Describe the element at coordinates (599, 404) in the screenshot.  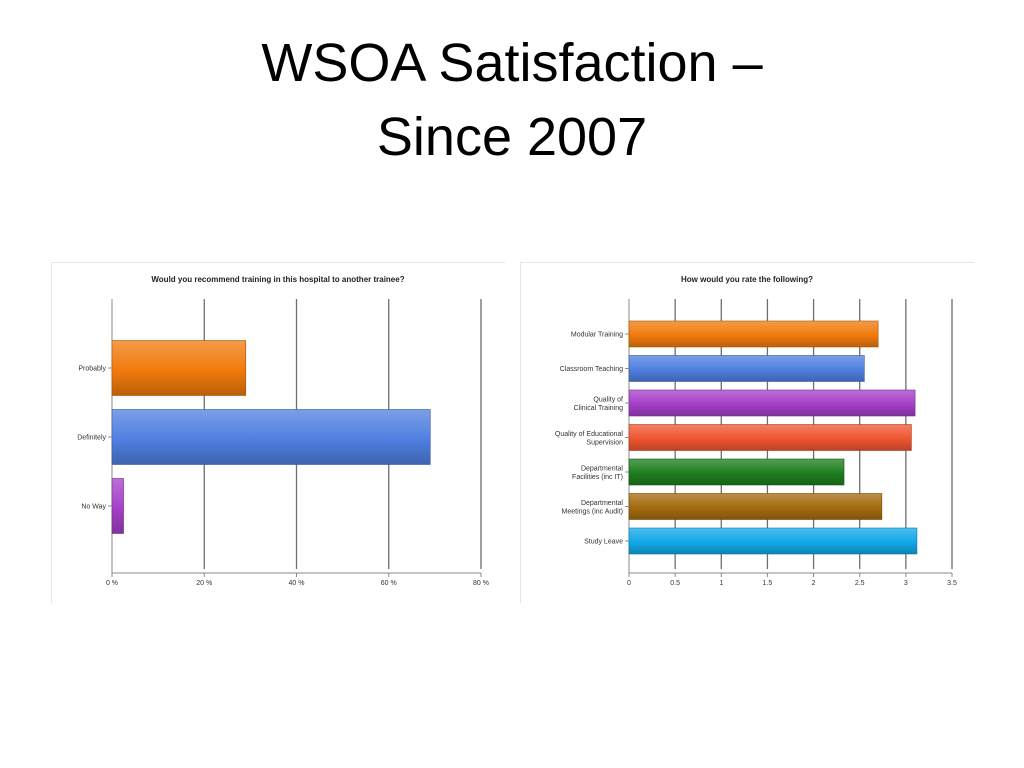
I see `category-label: Quality of Clinical Training` at that location.